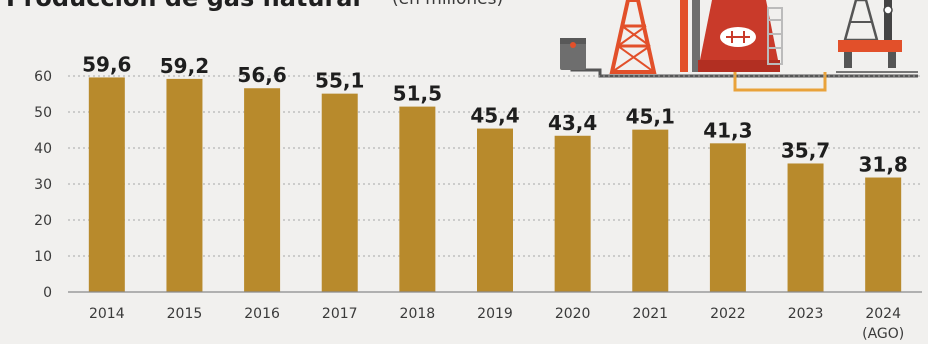 This screenshot has width=928, height=344. What do you see at coordinates (47, 293) in the screenshot?
I see `y-tick-label: 0` at bounding box center [47, 293].